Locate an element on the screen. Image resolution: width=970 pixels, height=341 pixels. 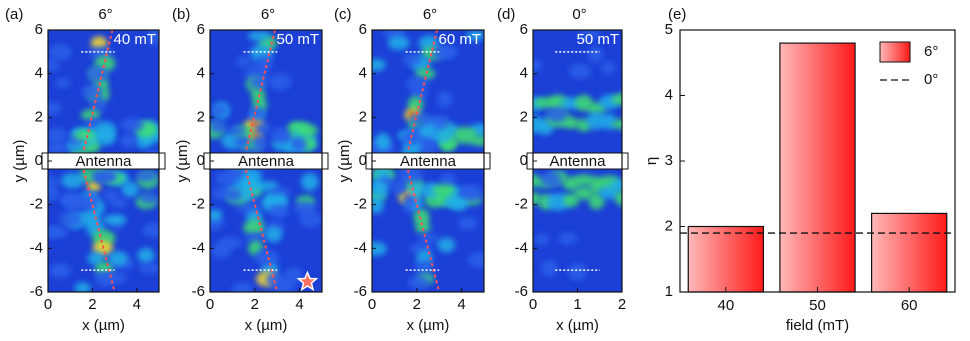
bar is located at coordinates (817, 167).